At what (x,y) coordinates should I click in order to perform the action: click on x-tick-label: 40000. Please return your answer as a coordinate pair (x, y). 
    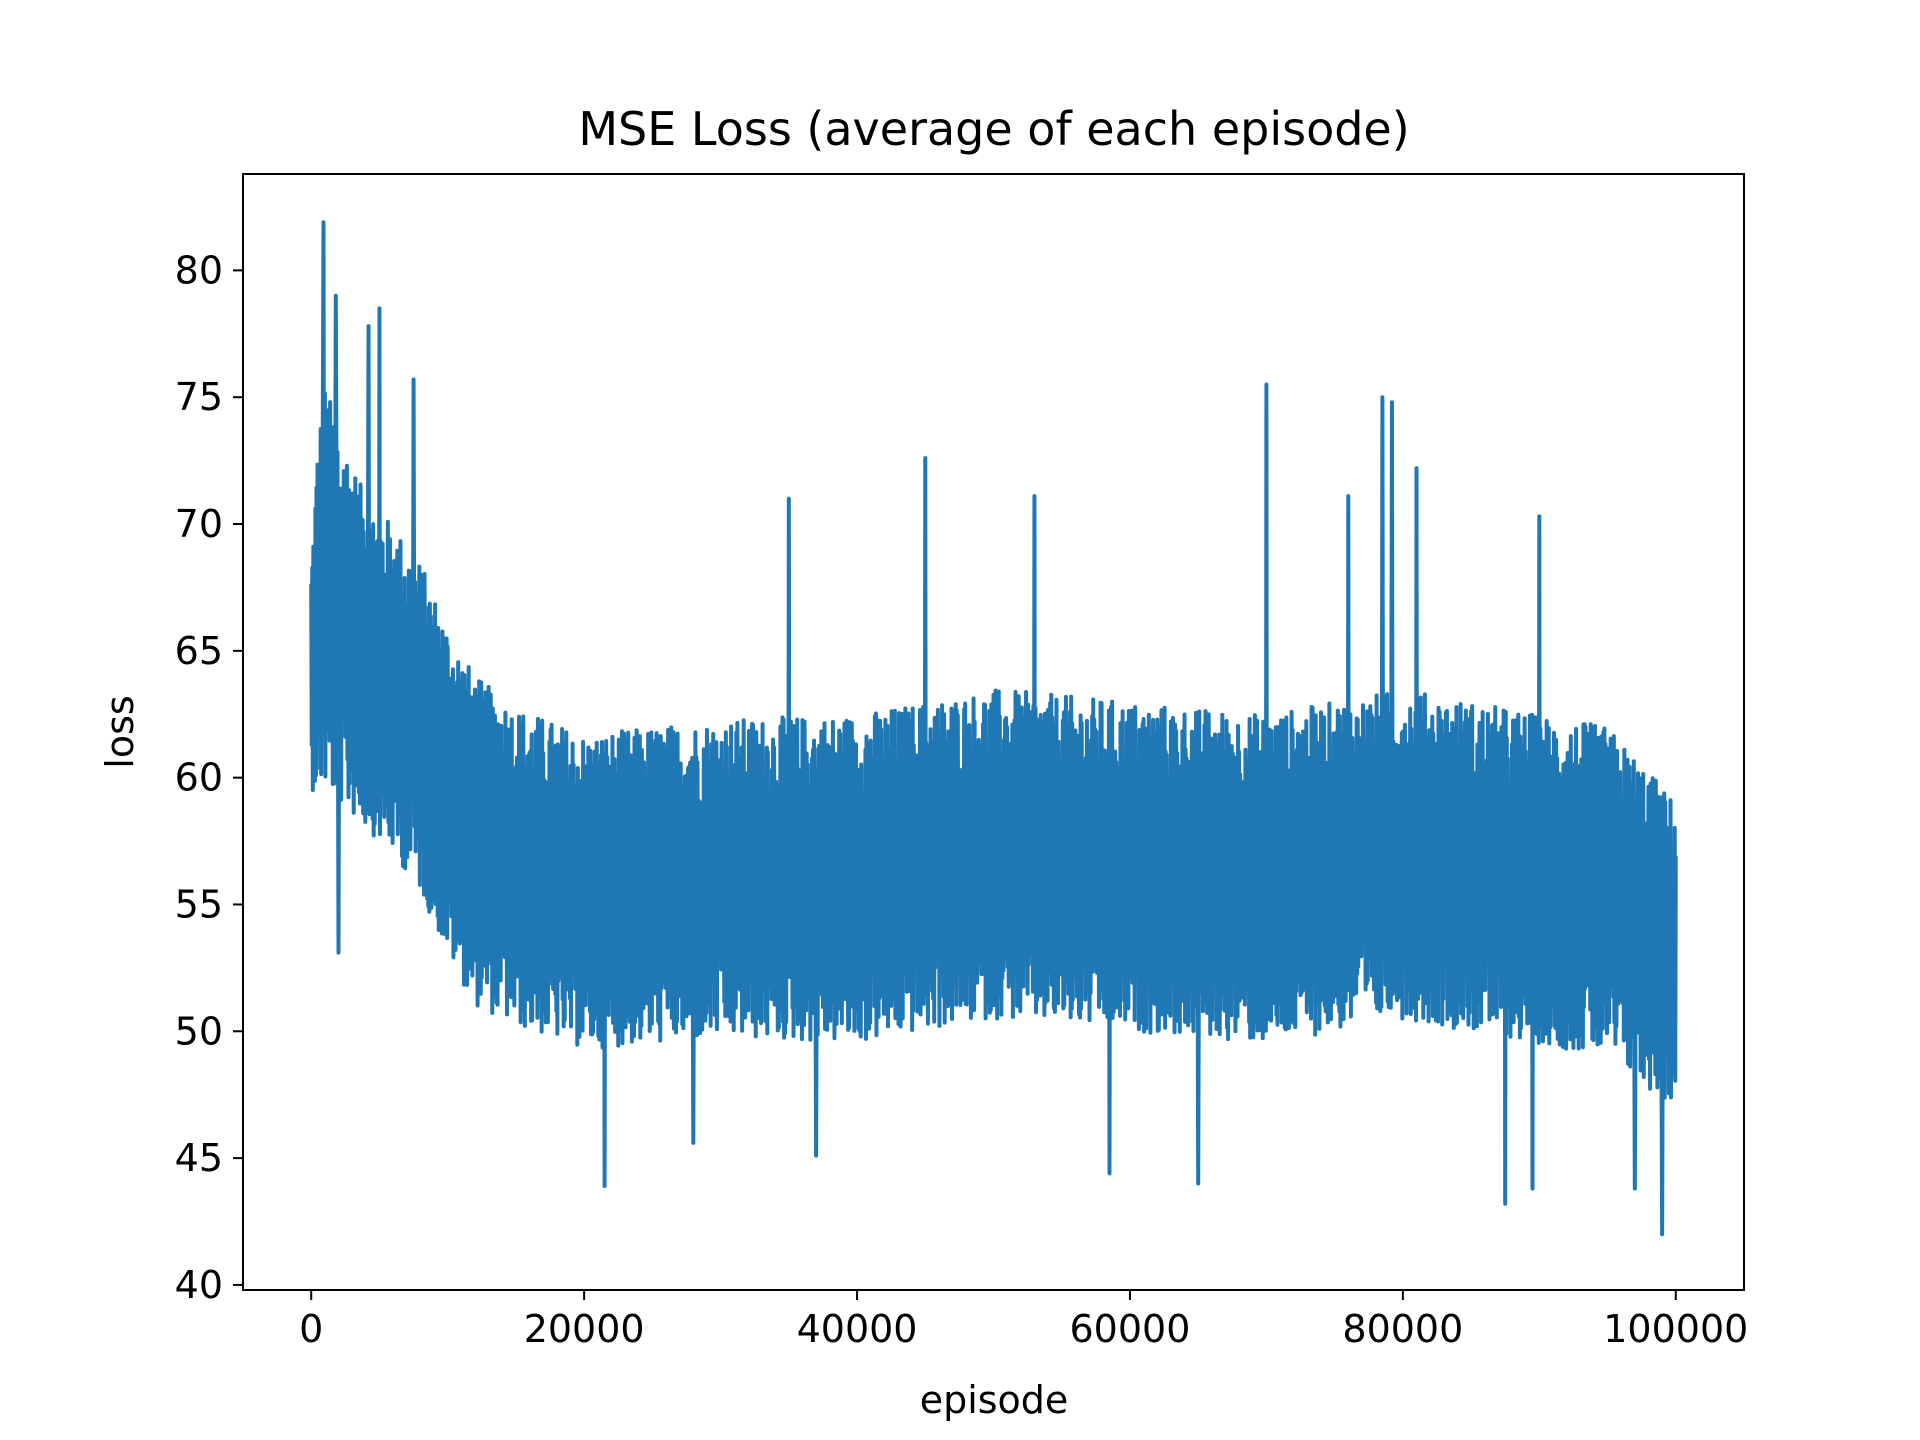
    Looking at the image, I should click on (857, 1329).